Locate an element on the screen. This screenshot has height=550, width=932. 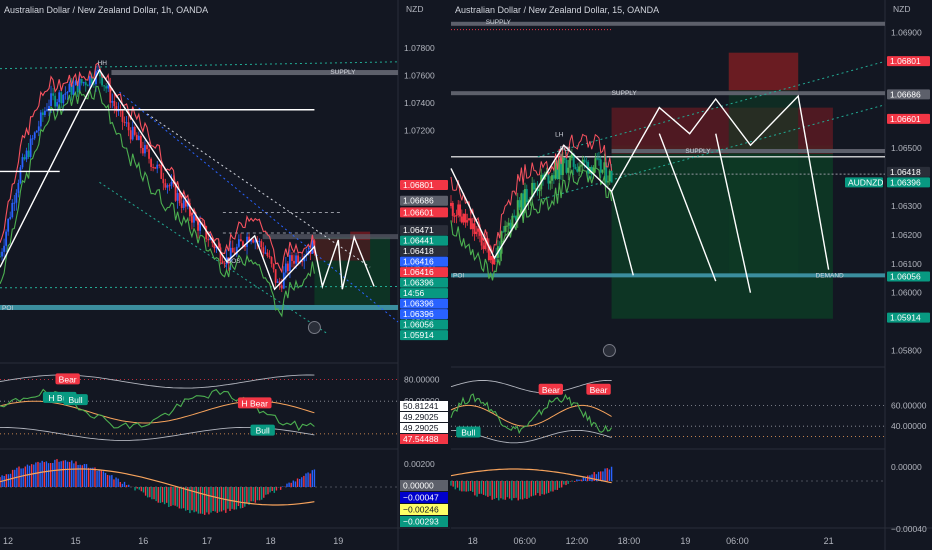
x-tick-label: 19 is located at coordinates (338, 541).